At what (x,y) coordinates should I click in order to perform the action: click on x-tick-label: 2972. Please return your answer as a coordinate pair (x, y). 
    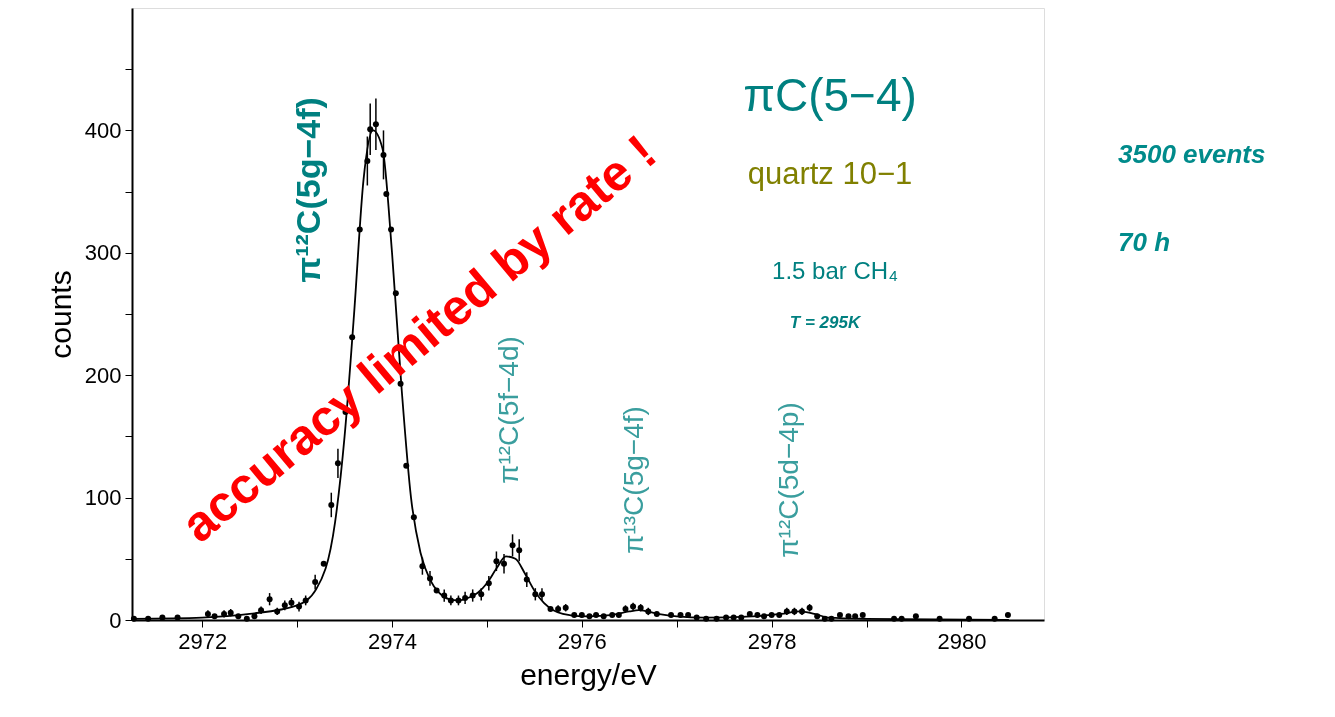
    Looking at the image, I should click on (203, 641).